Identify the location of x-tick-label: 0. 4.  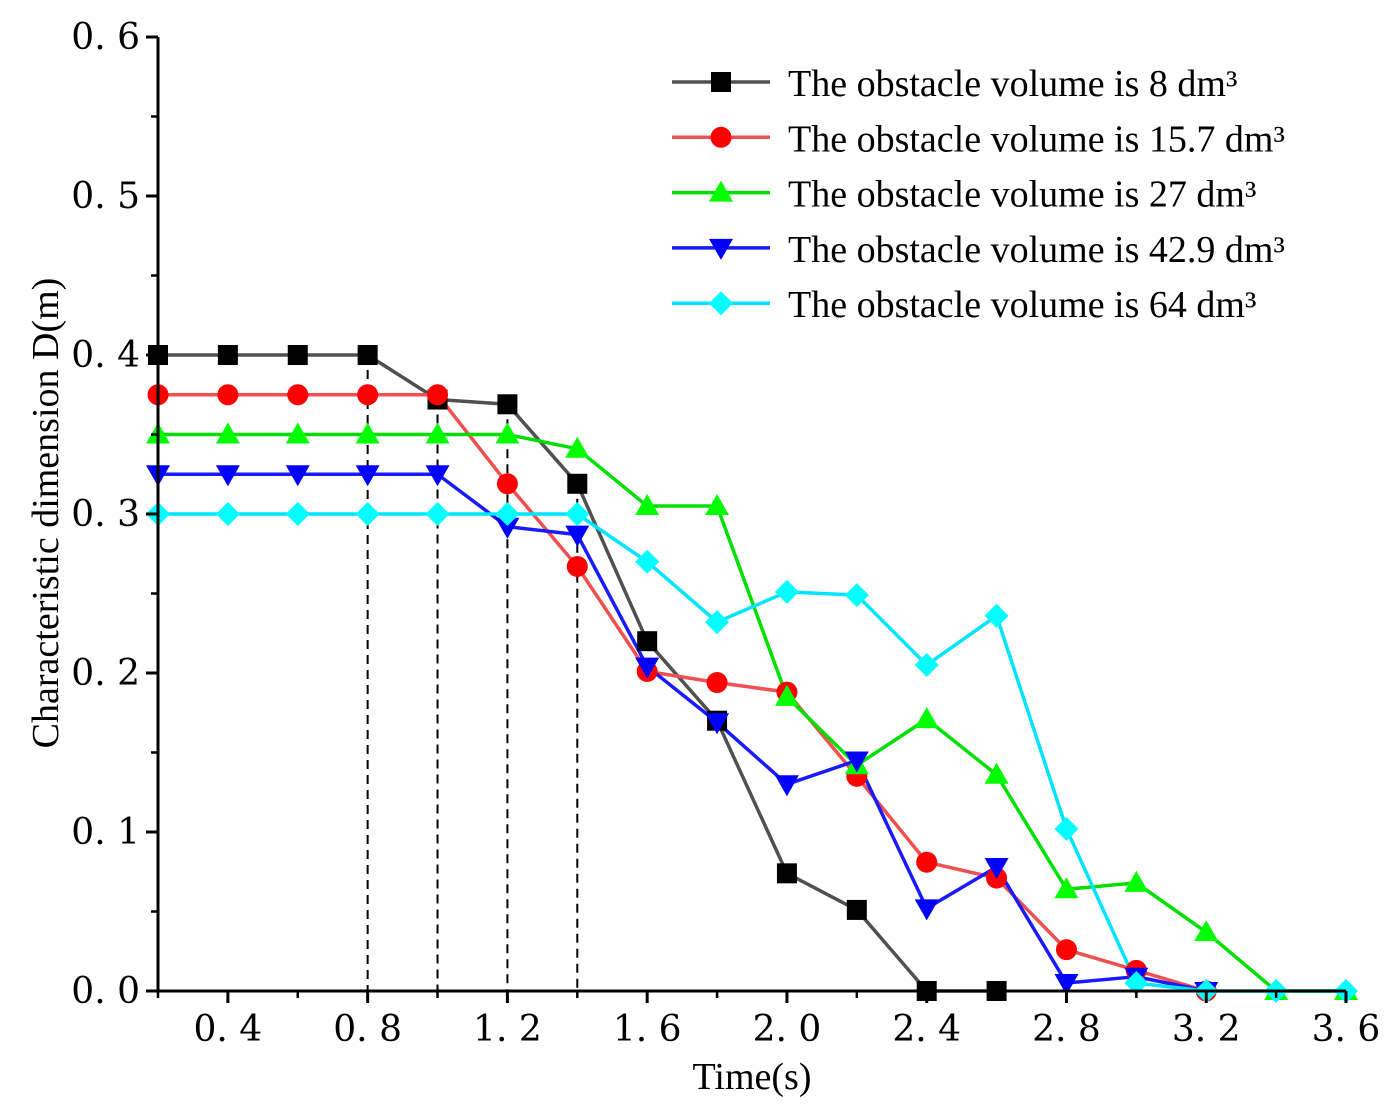
(228, 1029).